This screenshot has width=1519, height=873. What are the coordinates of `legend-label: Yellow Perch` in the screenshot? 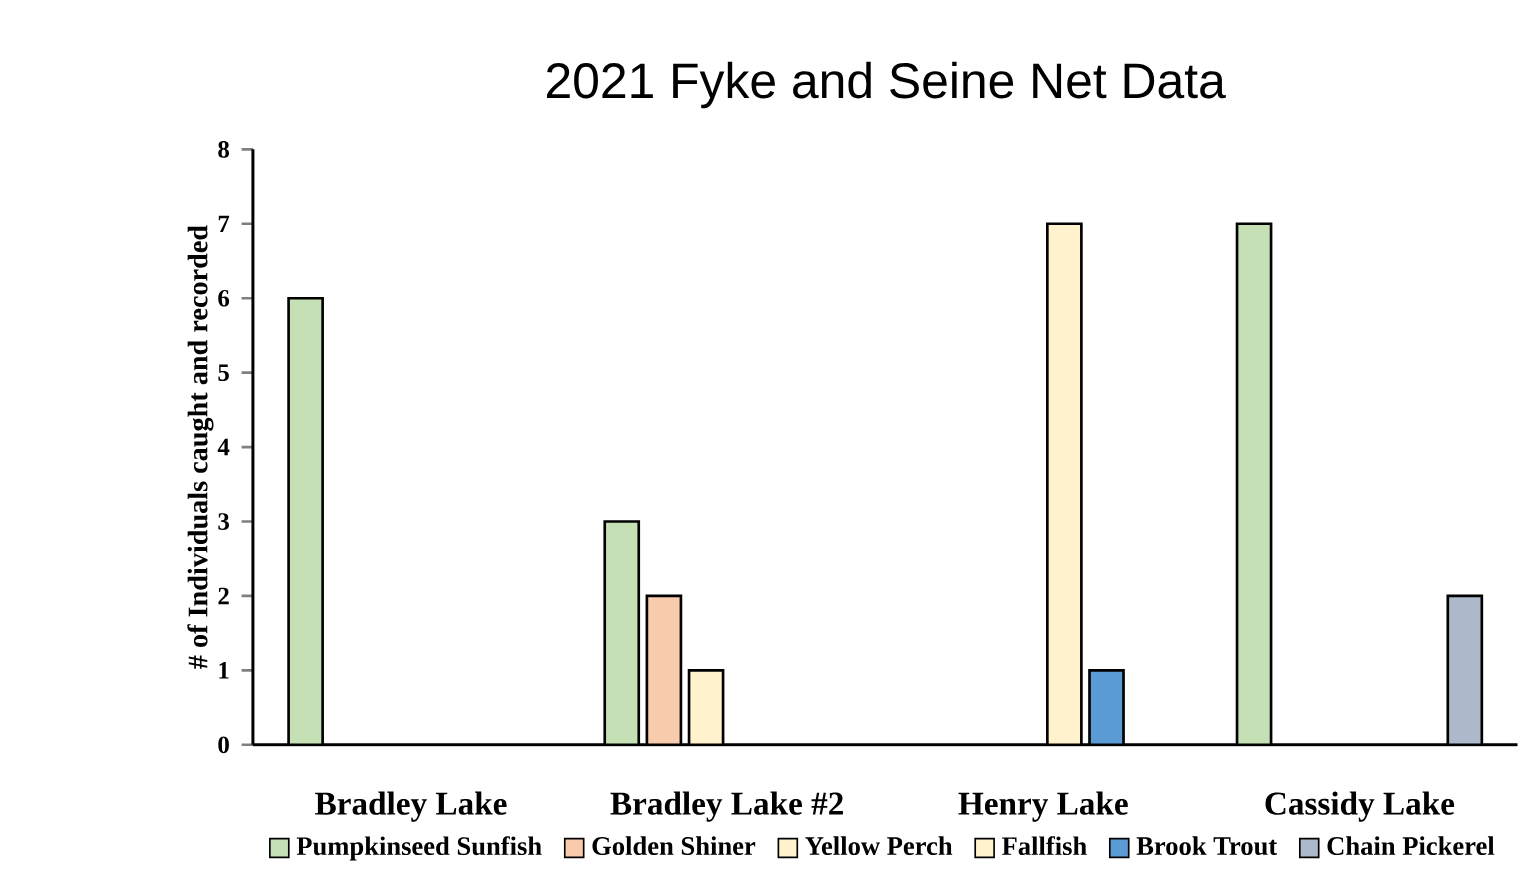 It's located at (879, 845).